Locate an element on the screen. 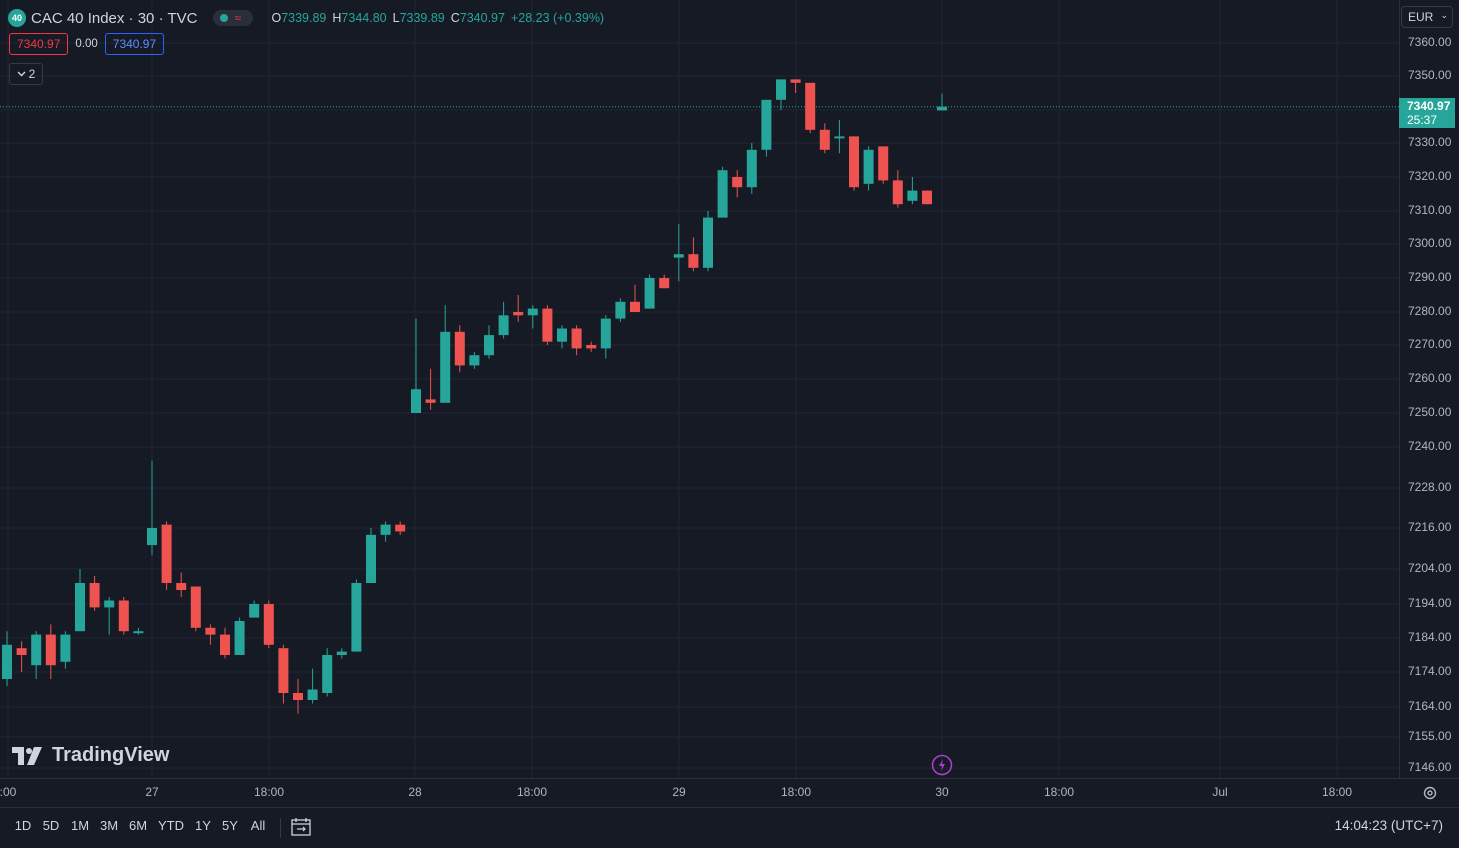 Image resolution: width=1459 pixels, height=848 pixels. price-tick-label: 7250.00 is located at coordinates (1430, 412).